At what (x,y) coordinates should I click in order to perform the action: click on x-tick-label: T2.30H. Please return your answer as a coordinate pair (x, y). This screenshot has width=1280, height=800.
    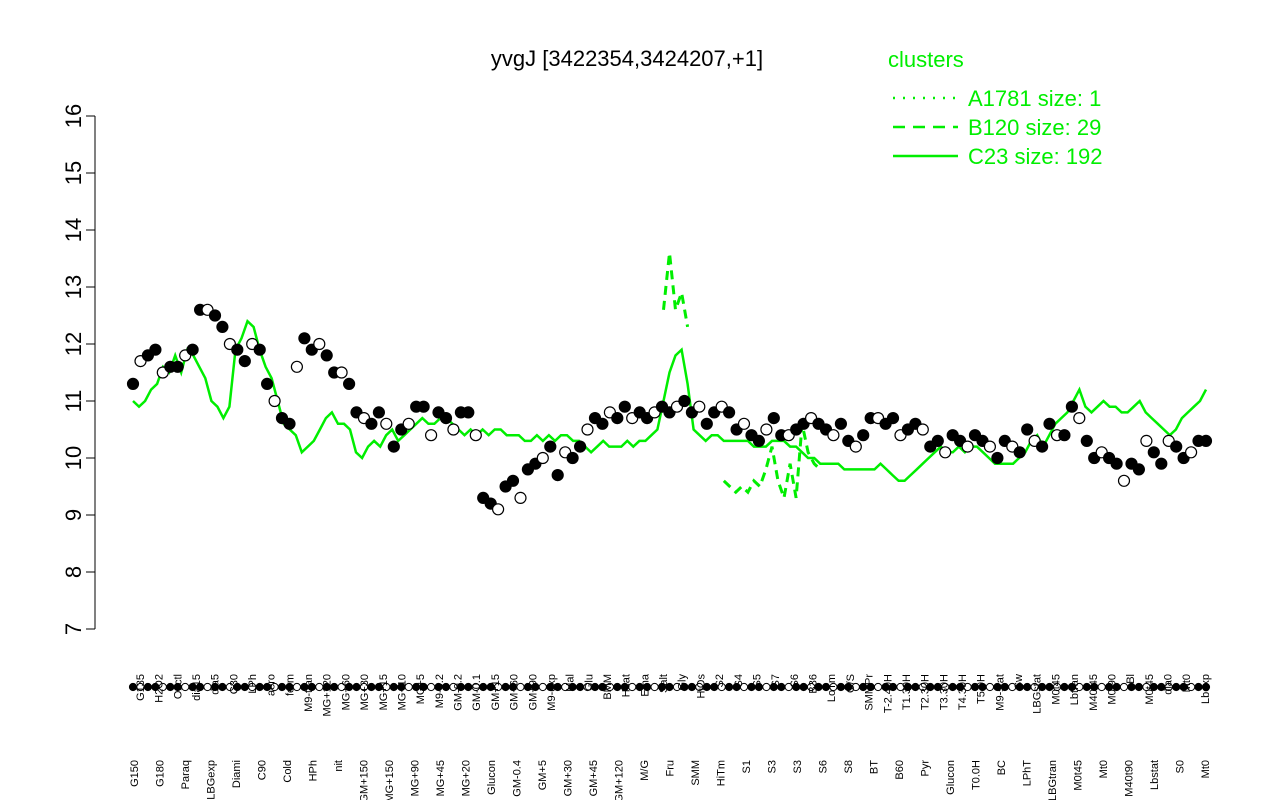
    Looking at the image, I should click on (926, 692).